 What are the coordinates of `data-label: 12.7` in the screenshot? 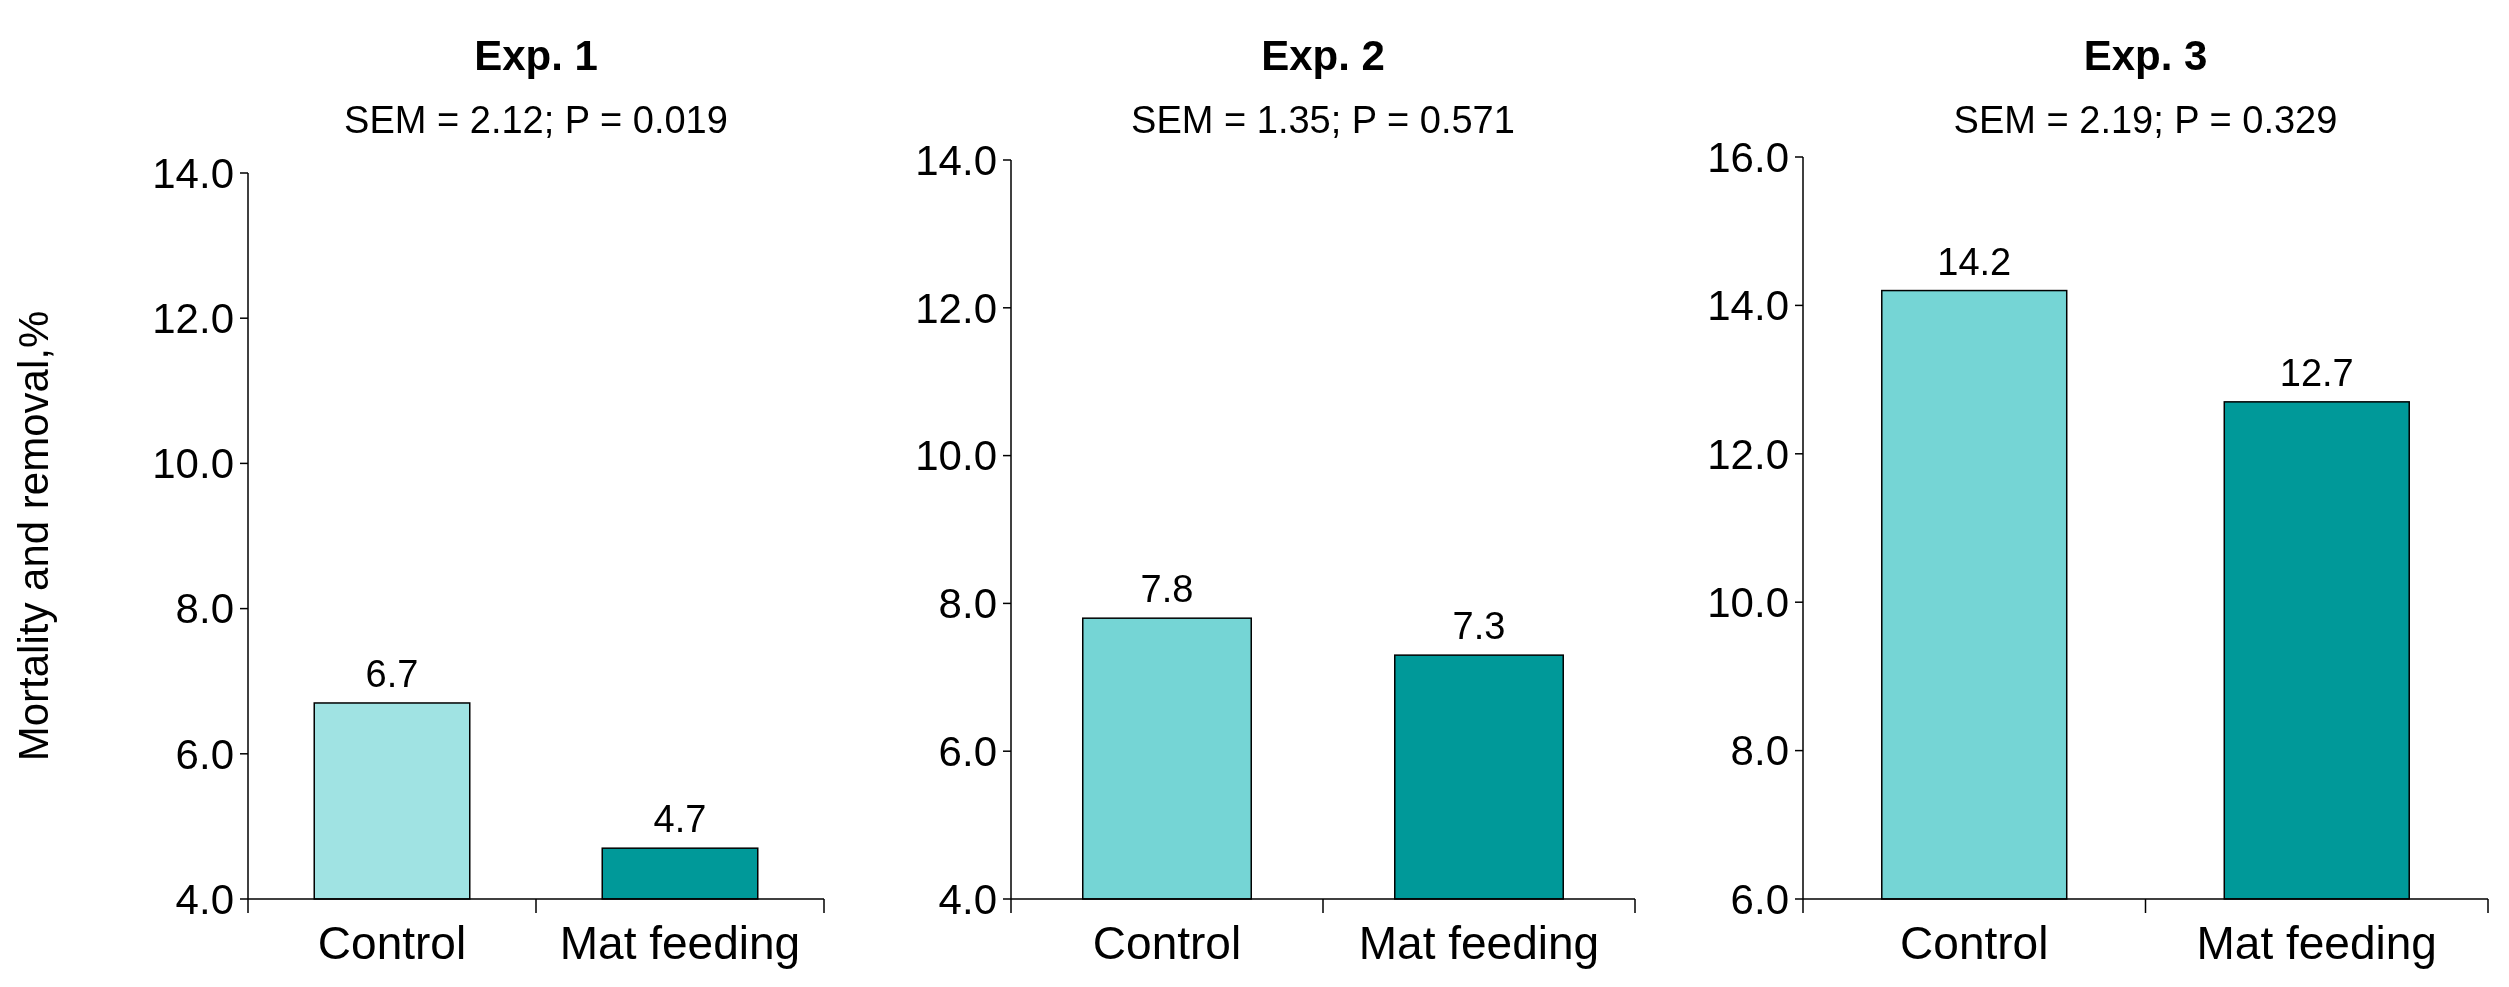 It's located at (2316, 372).